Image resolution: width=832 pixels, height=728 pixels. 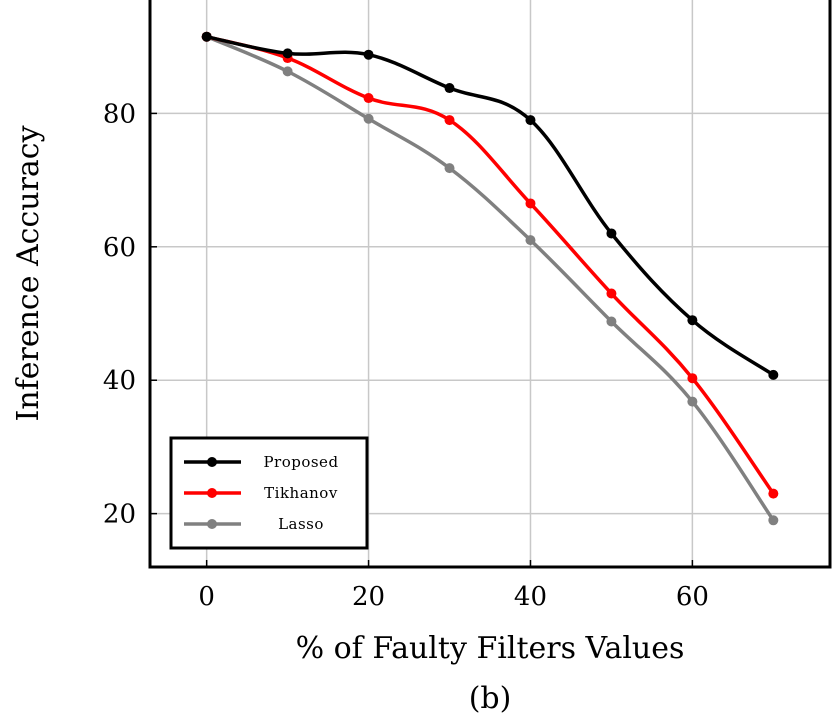 What do you see at coordinates (119, 114) in the screenshot?
I see `y-tick-label: 80` at bounding box center [119, 114].